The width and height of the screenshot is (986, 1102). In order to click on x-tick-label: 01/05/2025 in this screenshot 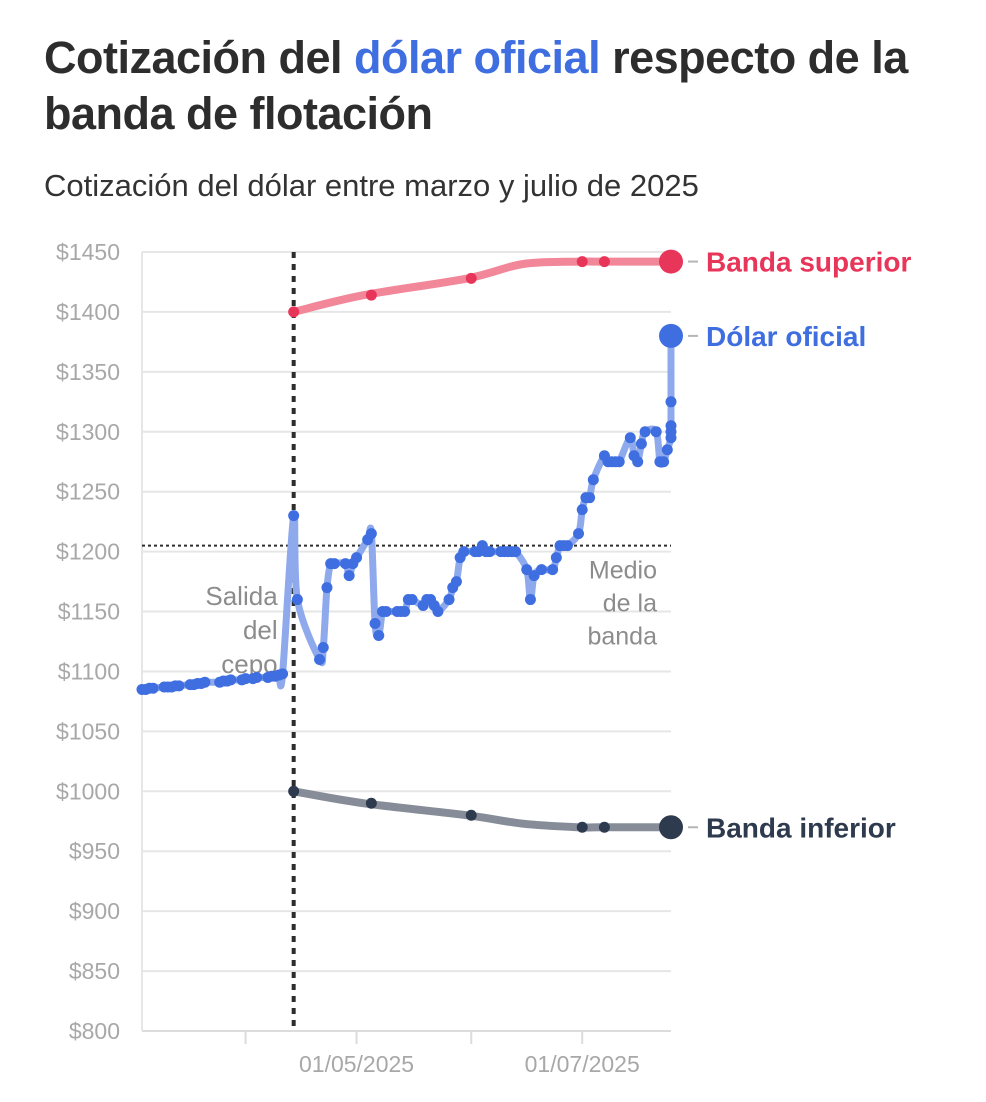, I will do `click(356, 1064)`.